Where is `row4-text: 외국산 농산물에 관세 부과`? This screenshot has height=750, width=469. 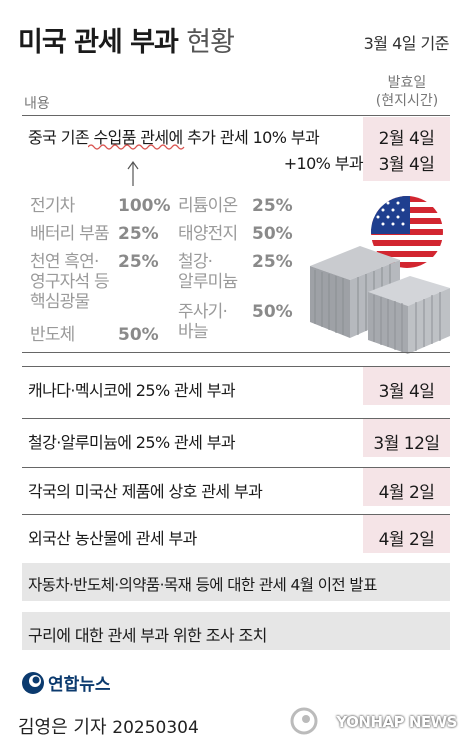
row4-text: 외국산 농산물에 관세 부과 is located at coordinates (112, 538).